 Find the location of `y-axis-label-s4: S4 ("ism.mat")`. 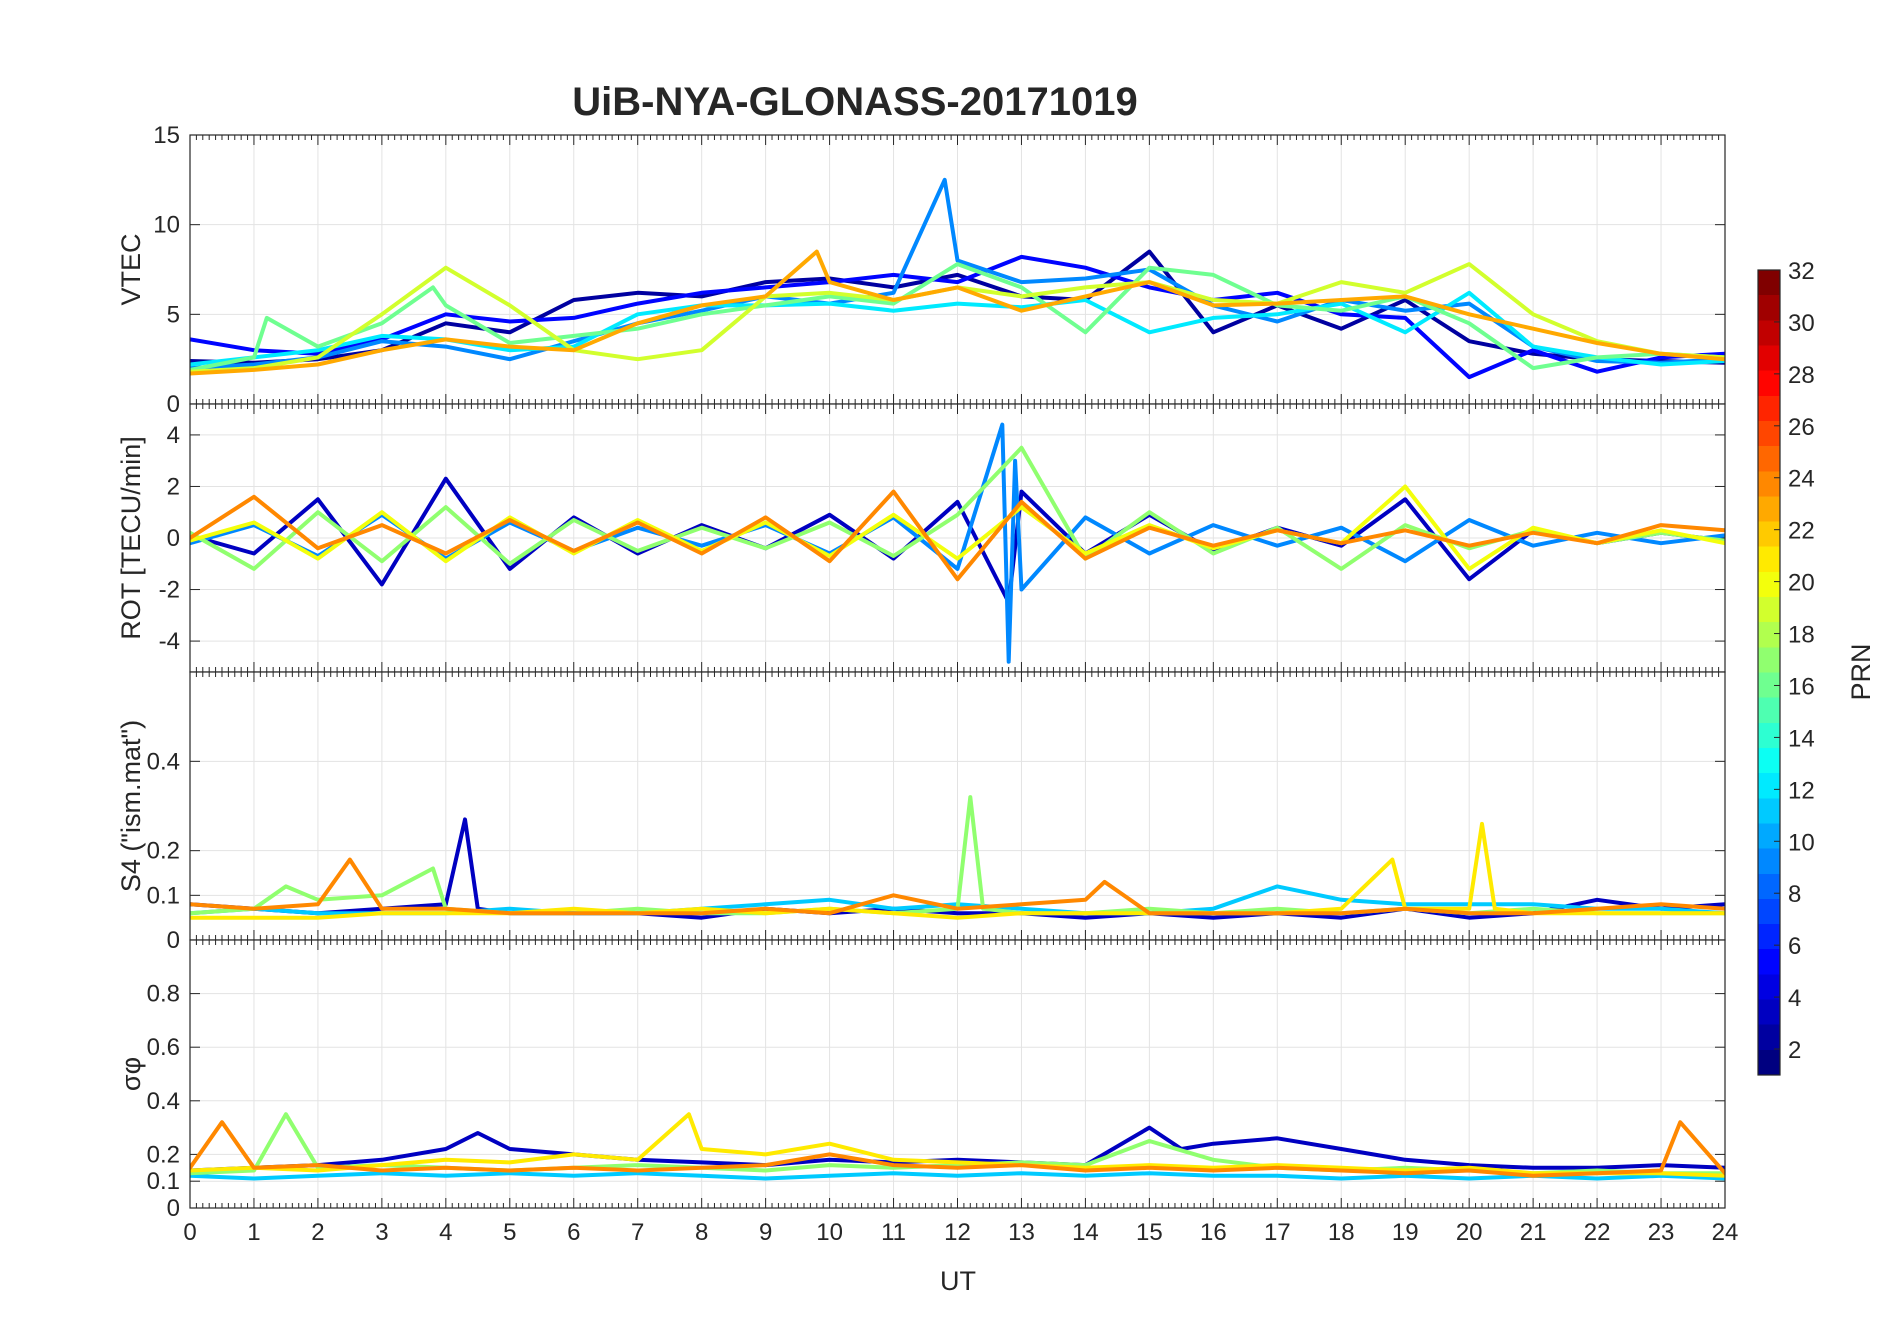

y-axis-label-s4: S4 ("ism.mat") is located at coordinates (131, 806).